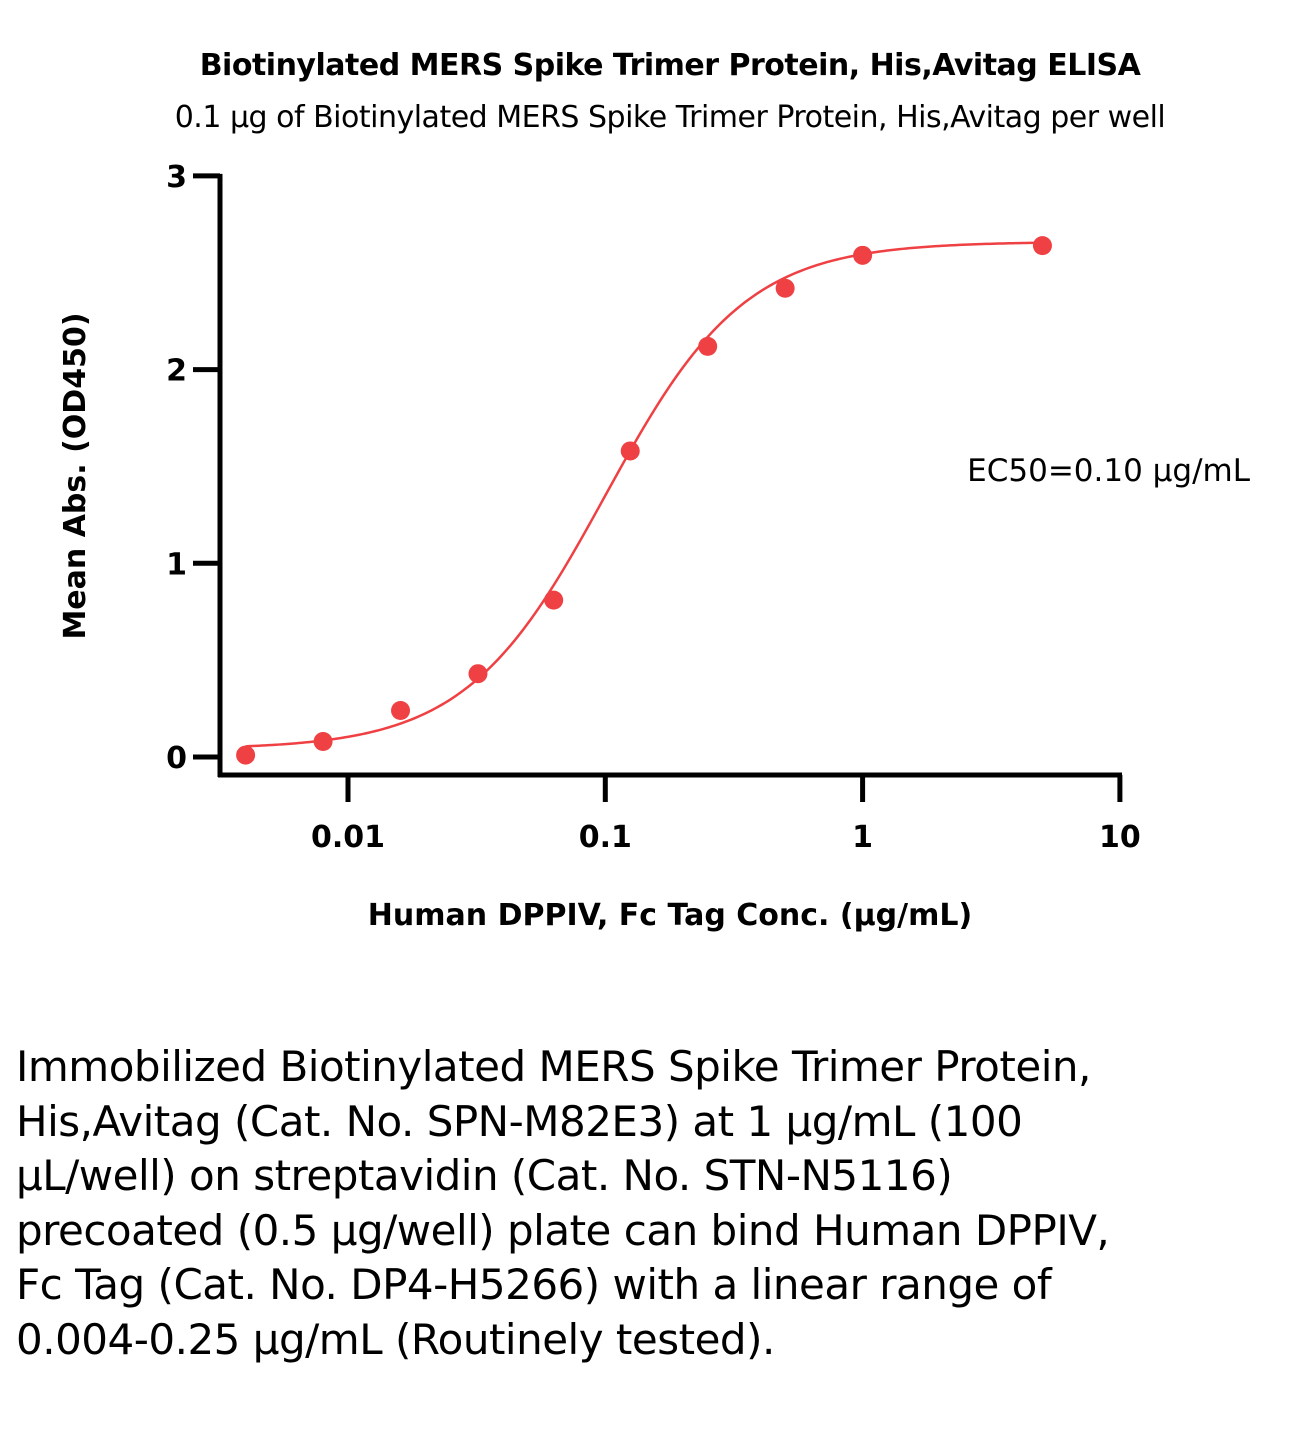  What do you see at coordinates (176, 371) in the screenshot?
I see `y-tick-label: 2` at bounding box center [176, 371].